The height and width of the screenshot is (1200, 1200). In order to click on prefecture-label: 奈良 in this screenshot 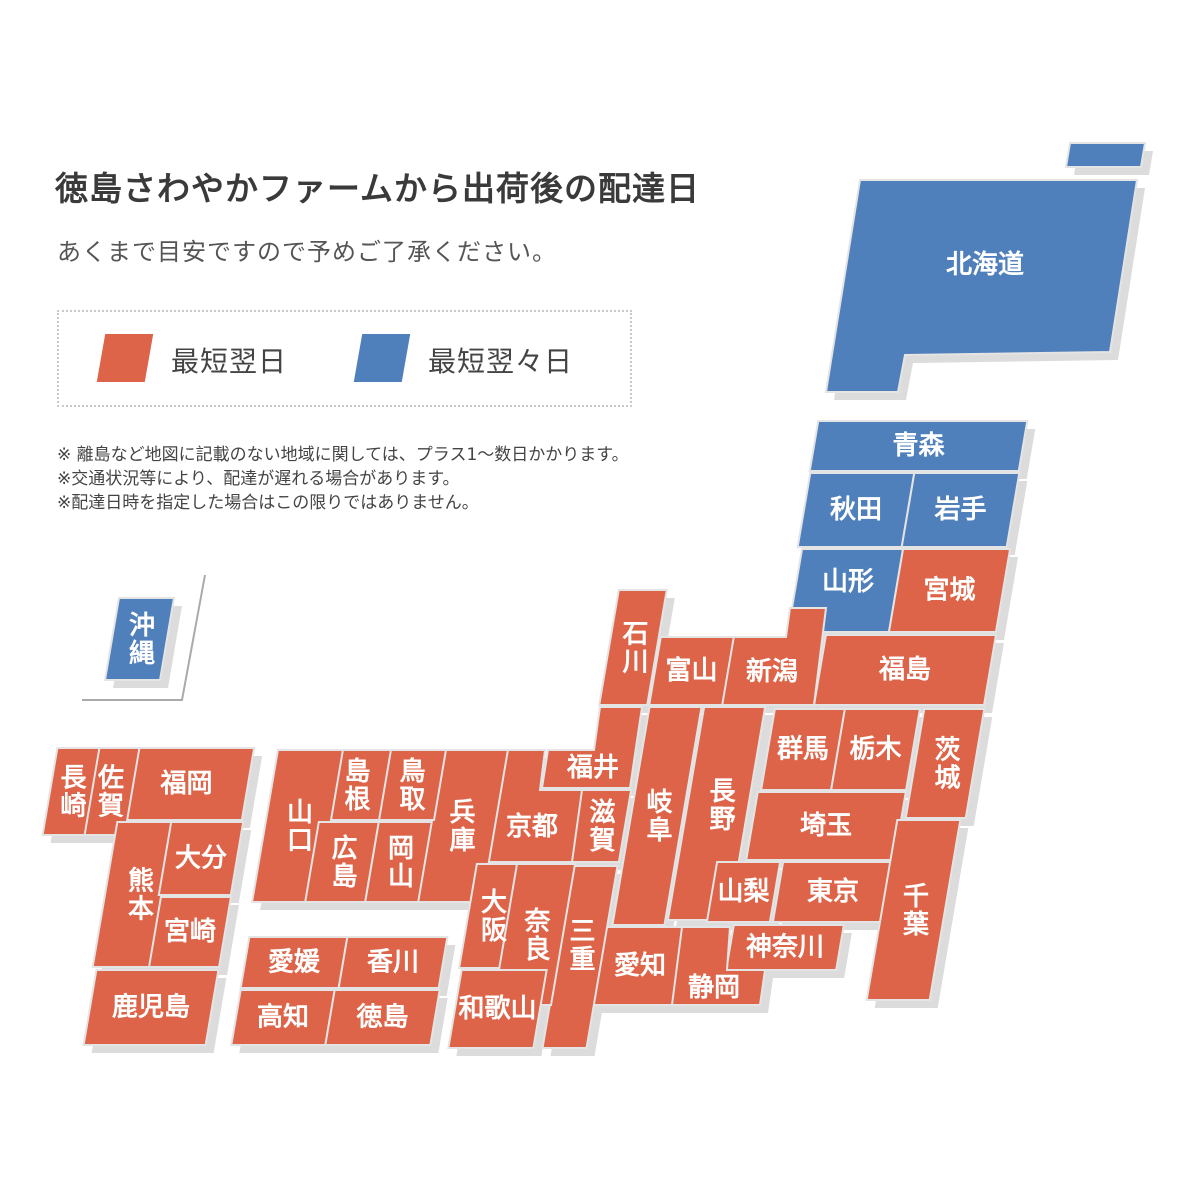, I will do `click(535, 935)`.